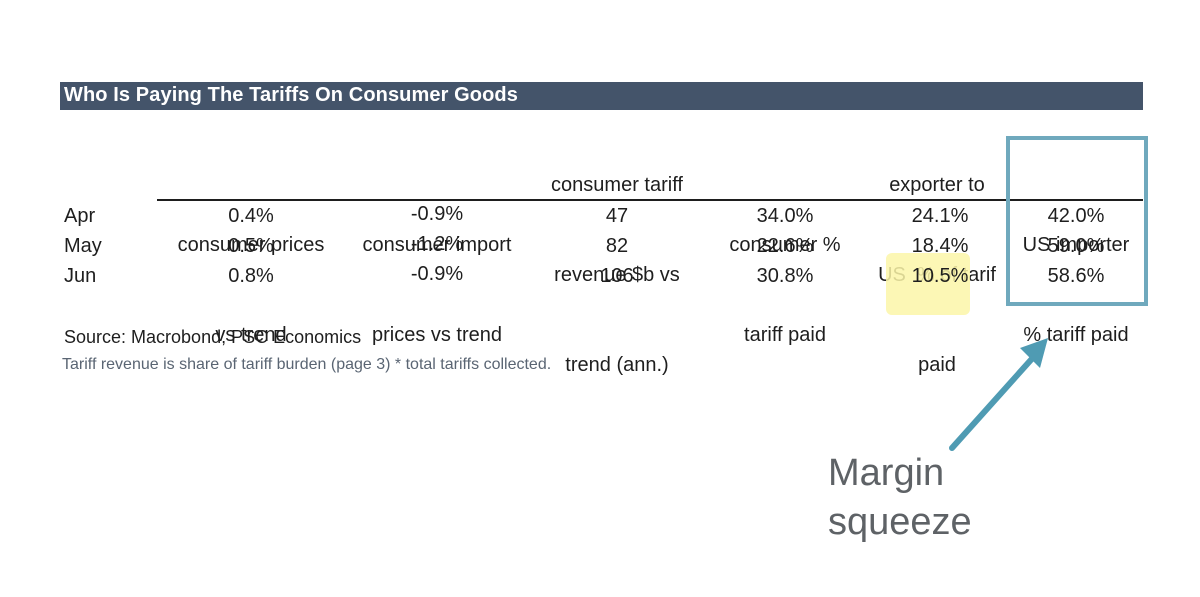 The image size is (1200, 597). What do you see at coordinates (1076, 246) in the screenshot?
I see `table-cell: 59.0%` at bounding box center [1076, 246].